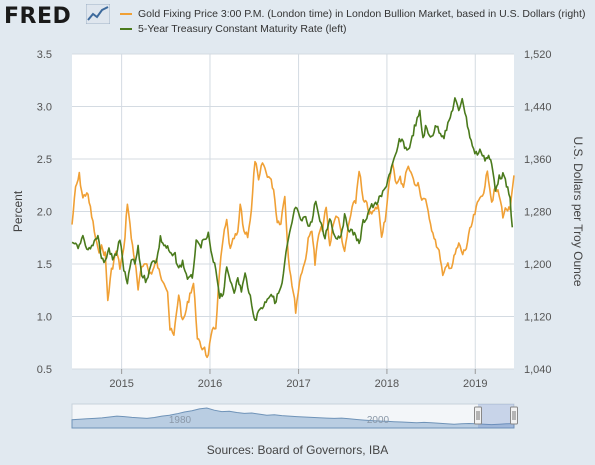 This screenshot has width=595, height=465. Describe the element at coordinates (475, 384) in the screenshot. I see `x-tick-label: 2019` at that location.